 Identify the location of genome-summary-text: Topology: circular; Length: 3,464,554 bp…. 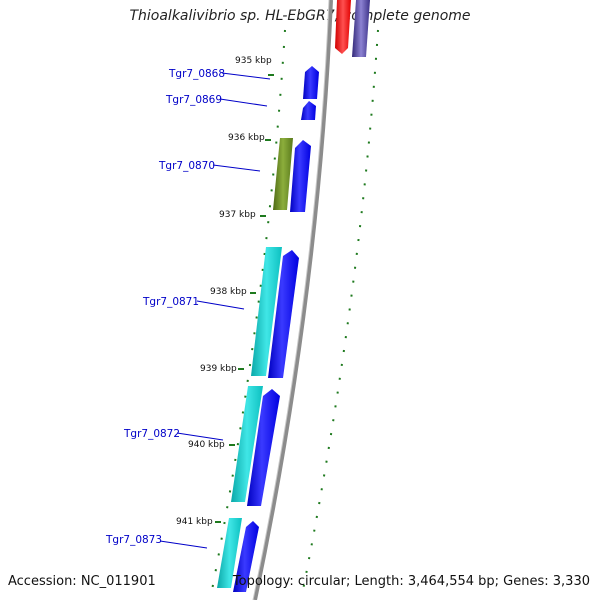
(411, 581).